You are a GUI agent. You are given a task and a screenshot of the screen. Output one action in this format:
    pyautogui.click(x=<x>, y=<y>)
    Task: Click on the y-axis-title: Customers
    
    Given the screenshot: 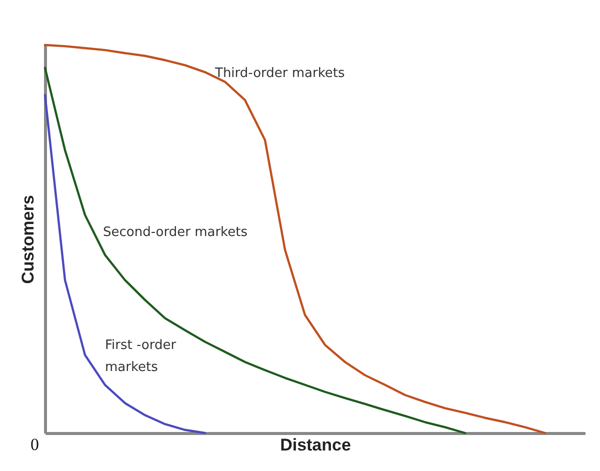 What is the action you would take?
    pyautogui.click(x=28, y=239)
    